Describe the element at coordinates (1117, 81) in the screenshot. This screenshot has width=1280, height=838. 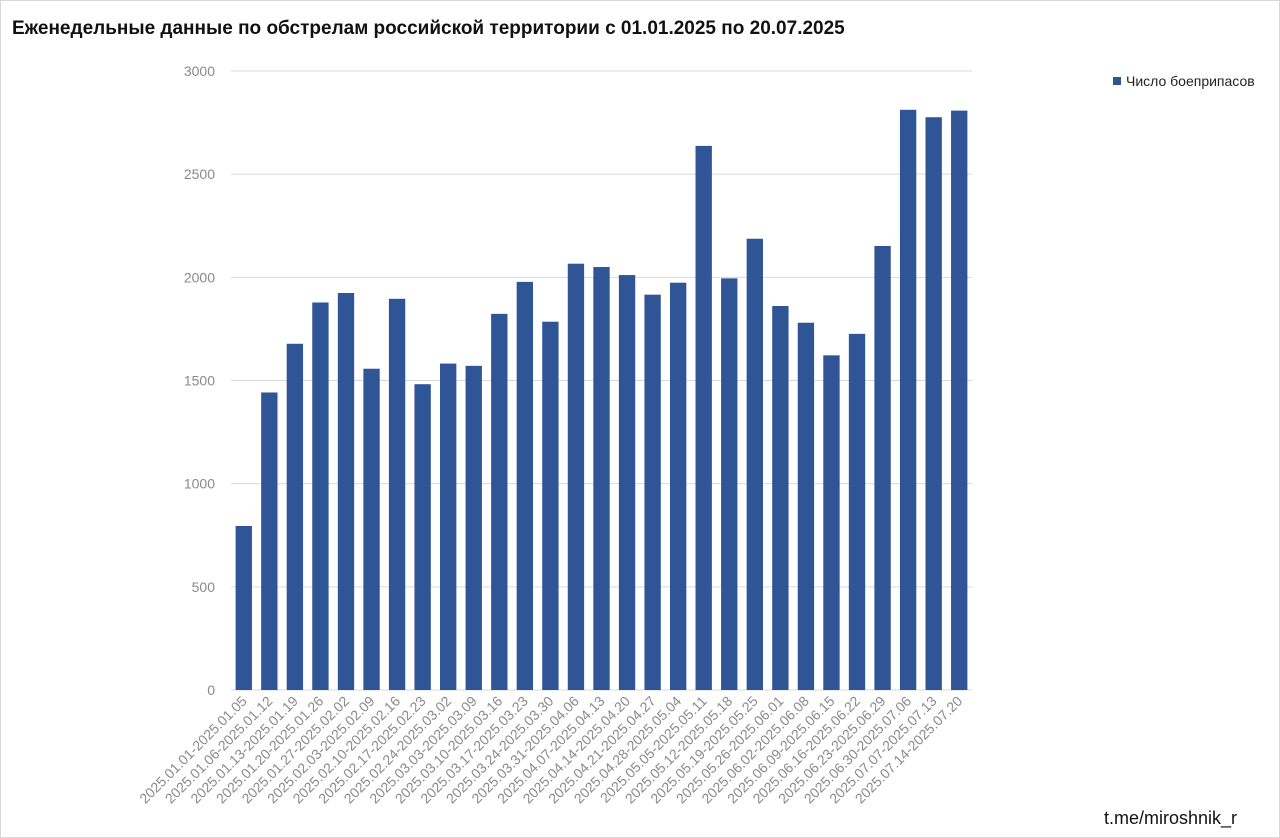
I see `legend-swatch` at that location.